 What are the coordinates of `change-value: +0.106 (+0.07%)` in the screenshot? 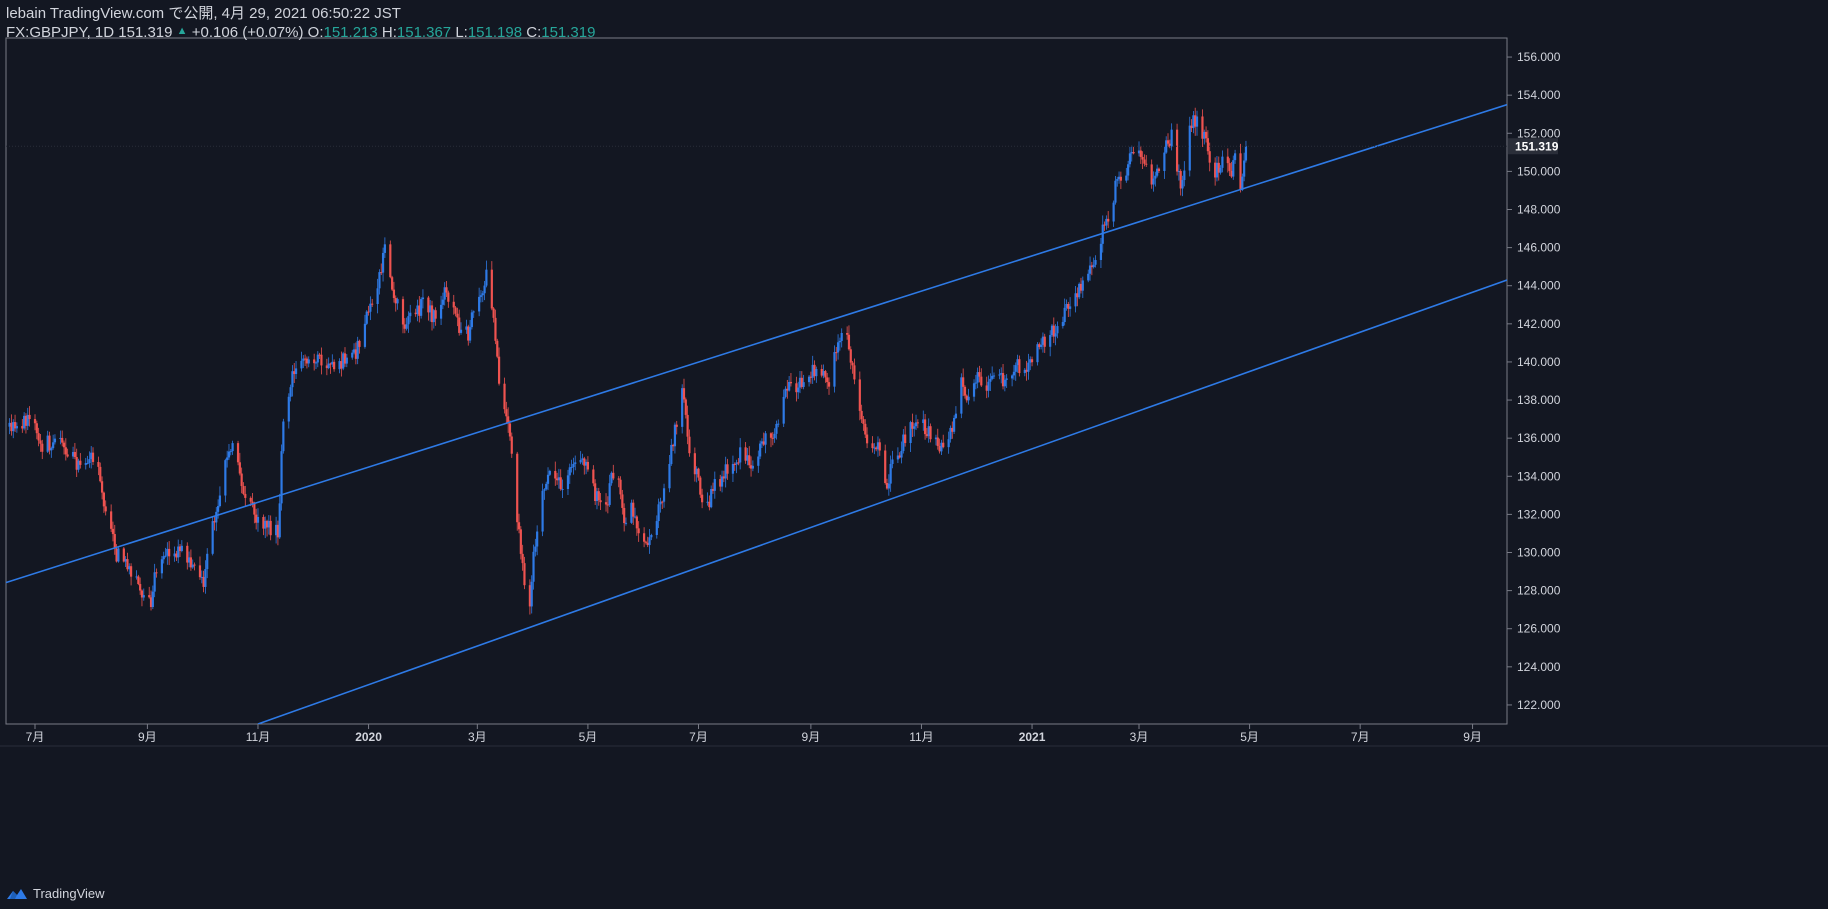 It's located at (247, 32).